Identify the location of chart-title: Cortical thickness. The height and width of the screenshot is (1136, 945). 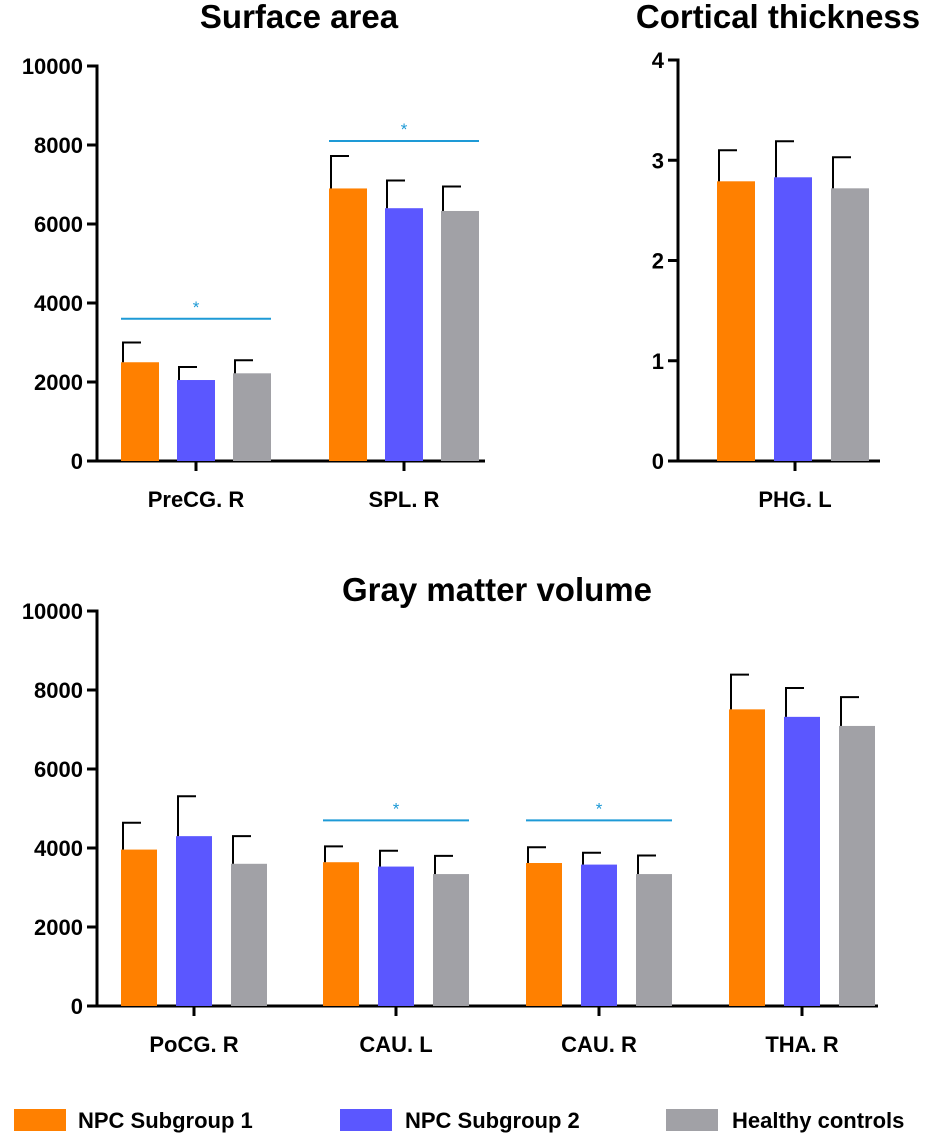
(778, 17).